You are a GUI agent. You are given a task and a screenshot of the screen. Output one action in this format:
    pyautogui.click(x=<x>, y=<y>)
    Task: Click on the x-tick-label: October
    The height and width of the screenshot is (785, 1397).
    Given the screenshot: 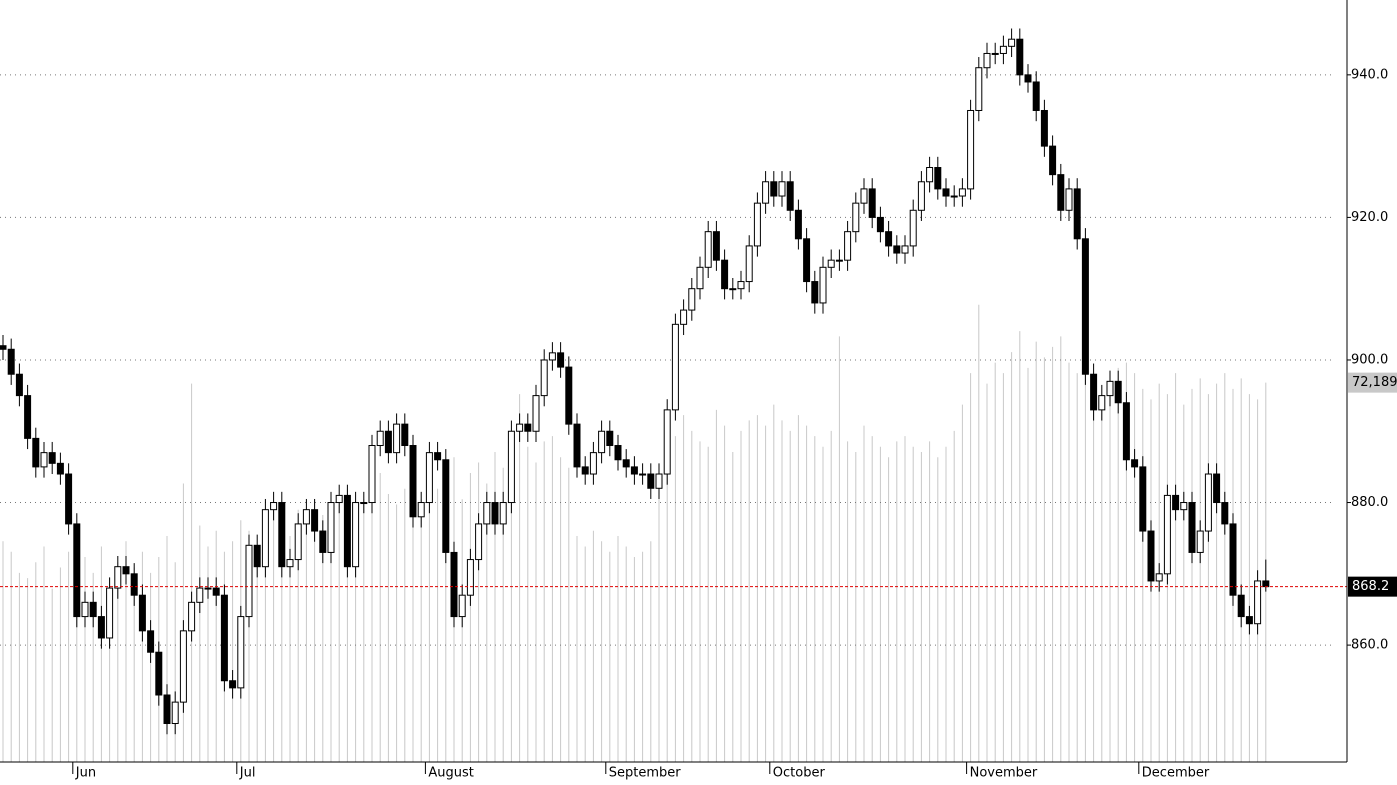 What is the action you would take?
    pyautogui.click(x=799, y=773)
    